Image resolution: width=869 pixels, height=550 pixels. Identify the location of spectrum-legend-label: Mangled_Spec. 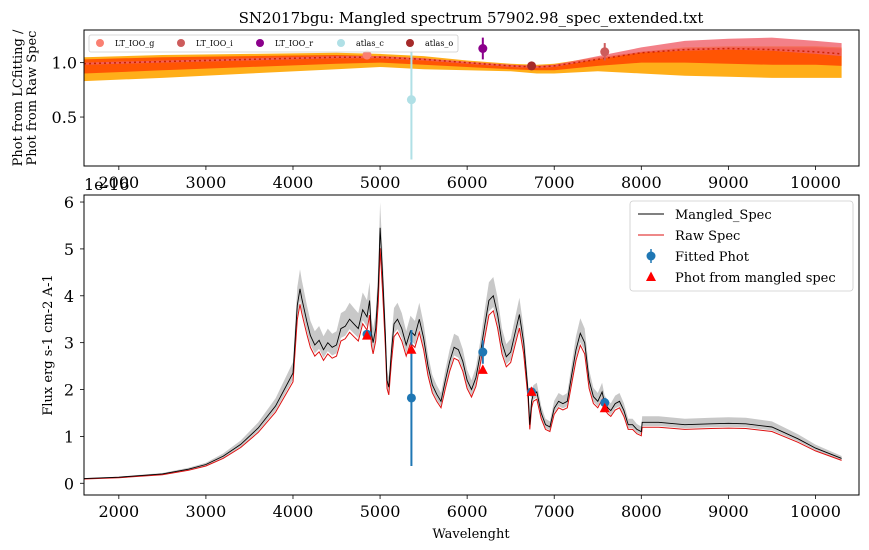
(723, 215).